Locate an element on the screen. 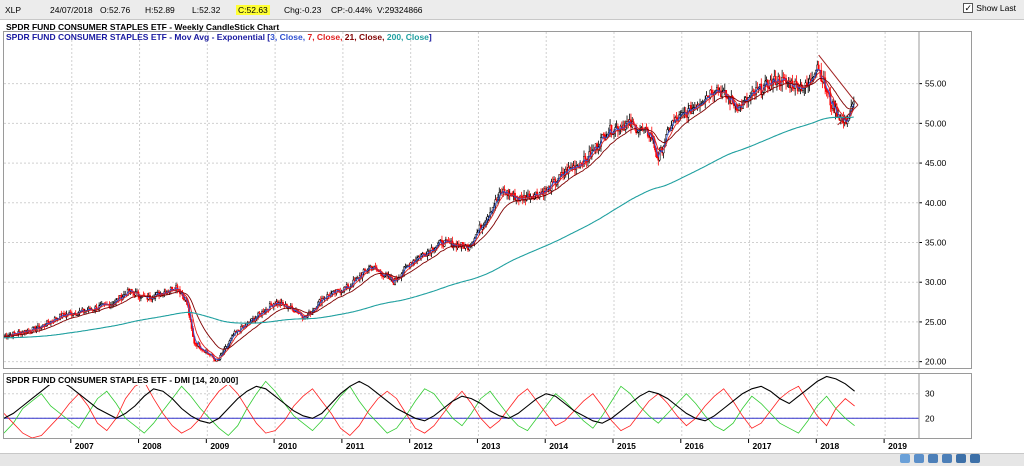  y-tick-label: 25.00 is located at coordinates (936, 322).